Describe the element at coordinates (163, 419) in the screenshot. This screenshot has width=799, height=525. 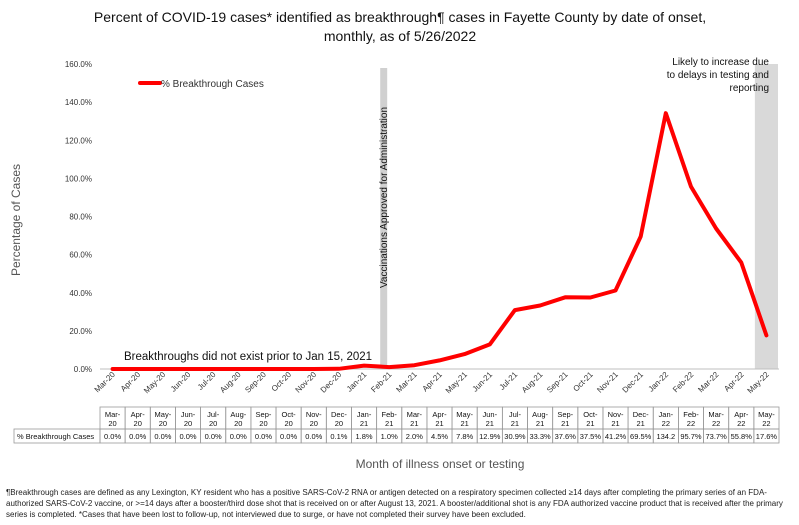
I see `table-header-text: May-20` at that location.